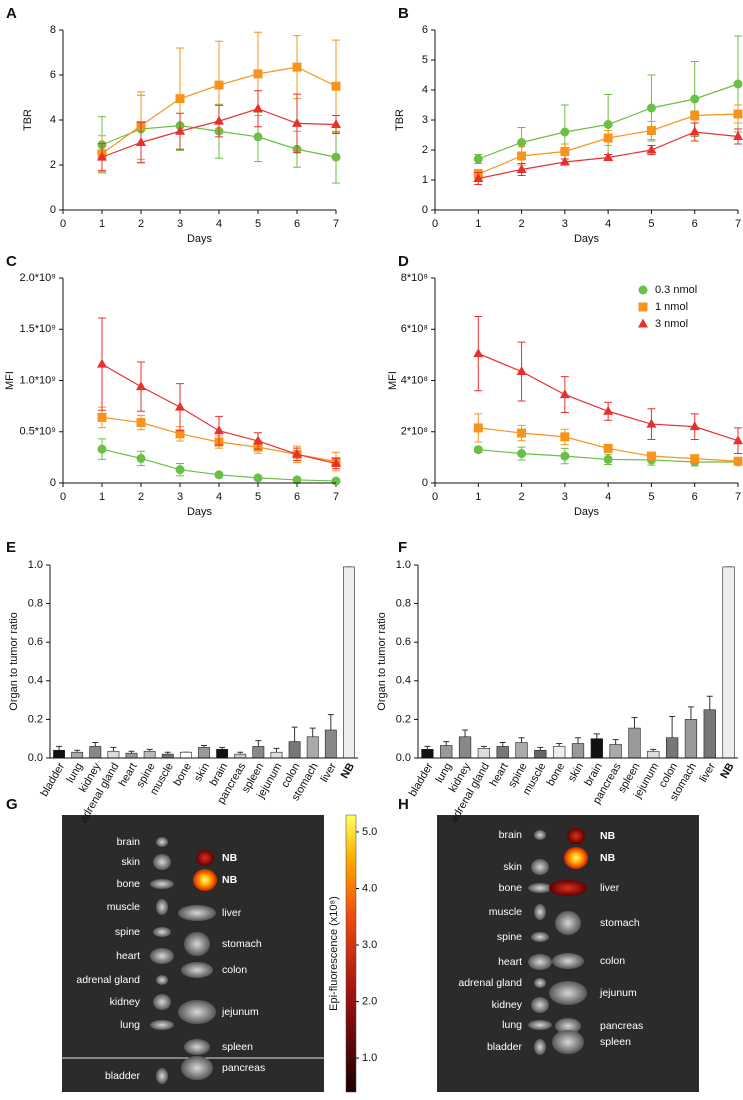  I want to click on organ-label: colon, so click(612, 961).